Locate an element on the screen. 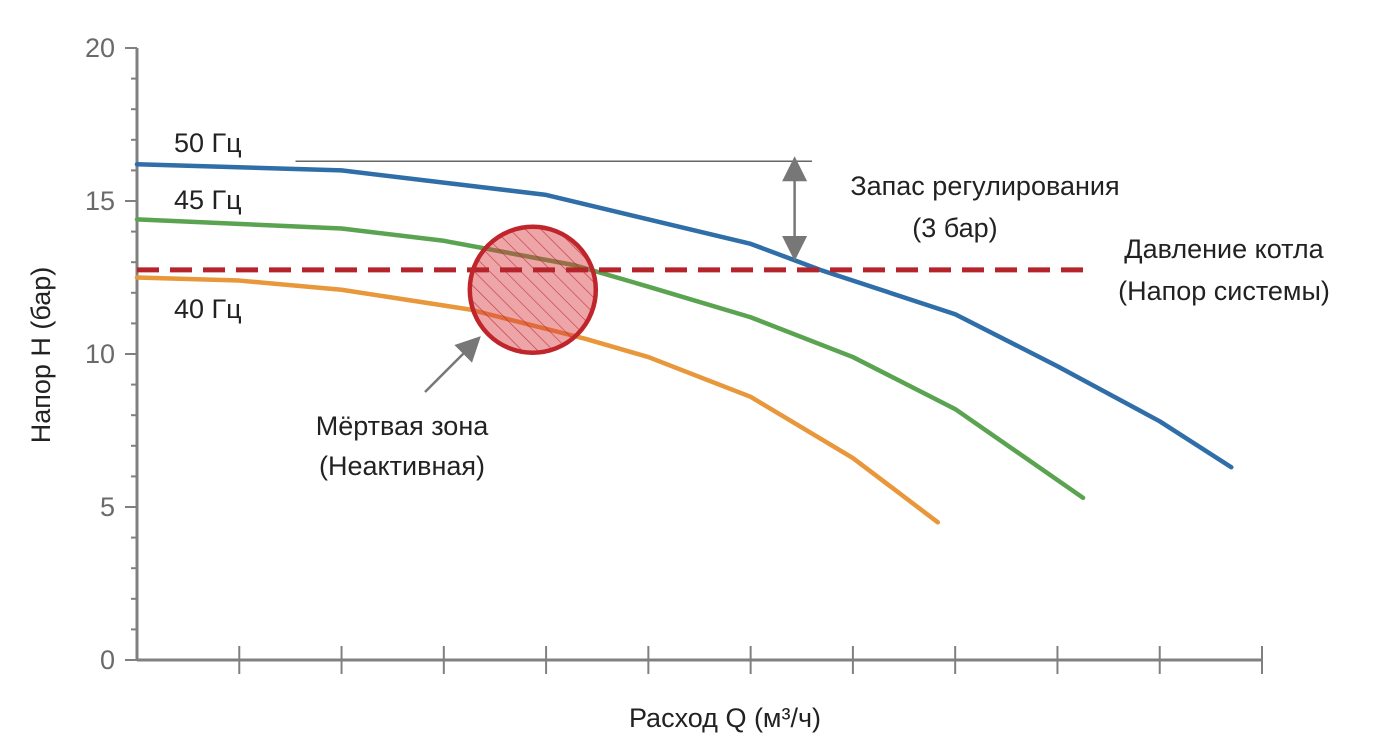 The height and width of the screenshot is (752, 1376). dead-zone-label-2: (Неактивная) is located at coordinates (402, 466).